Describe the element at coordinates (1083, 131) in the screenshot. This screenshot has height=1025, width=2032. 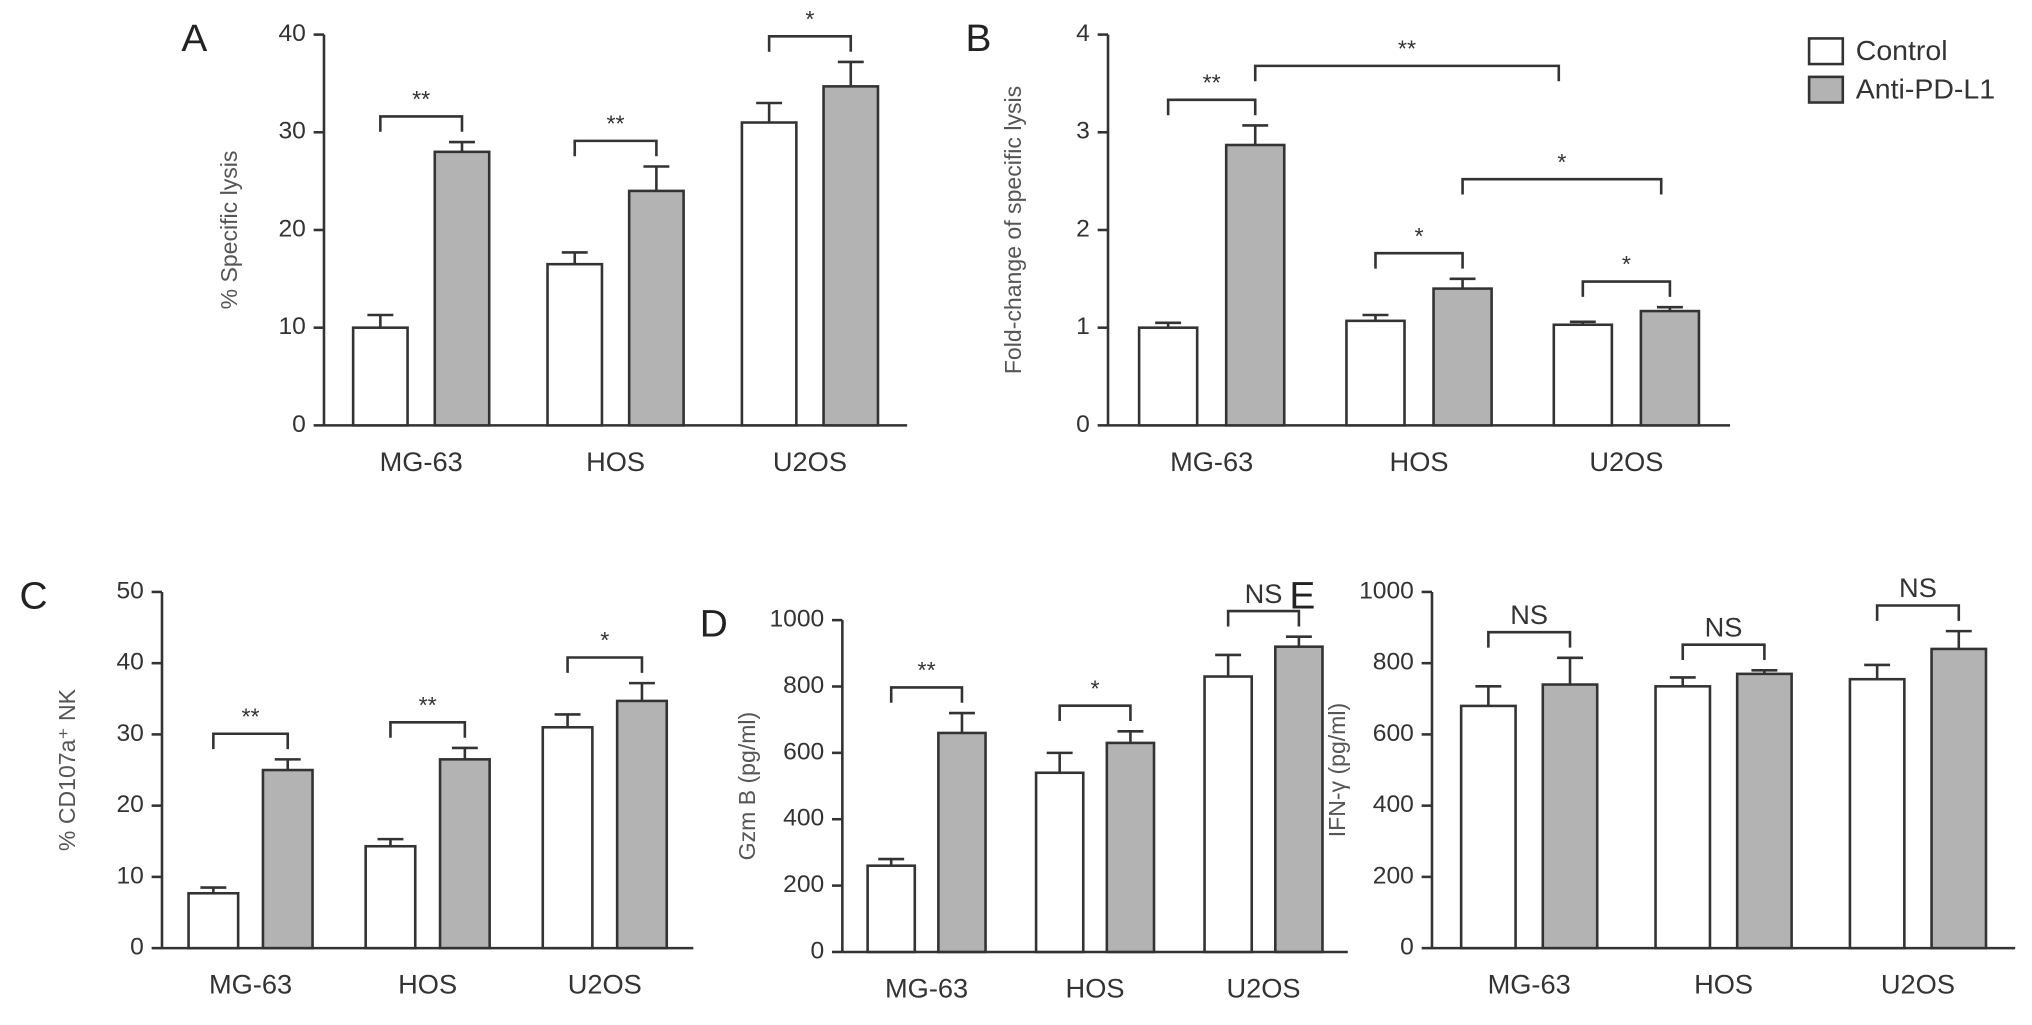
I see `y-tick-label: 3` at that location.